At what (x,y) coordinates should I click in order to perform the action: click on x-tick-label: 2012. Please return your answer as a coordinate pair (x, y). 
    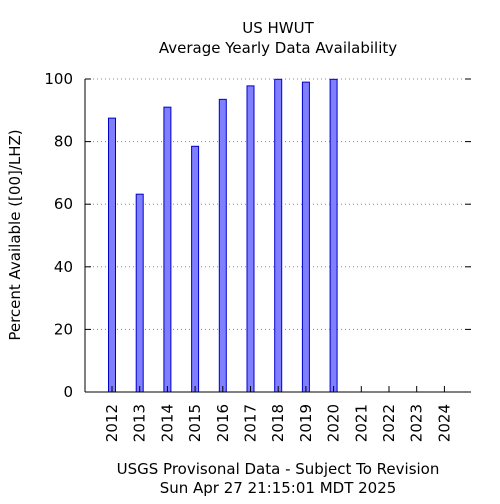
    Looking at the image, I should click on (112, 423).